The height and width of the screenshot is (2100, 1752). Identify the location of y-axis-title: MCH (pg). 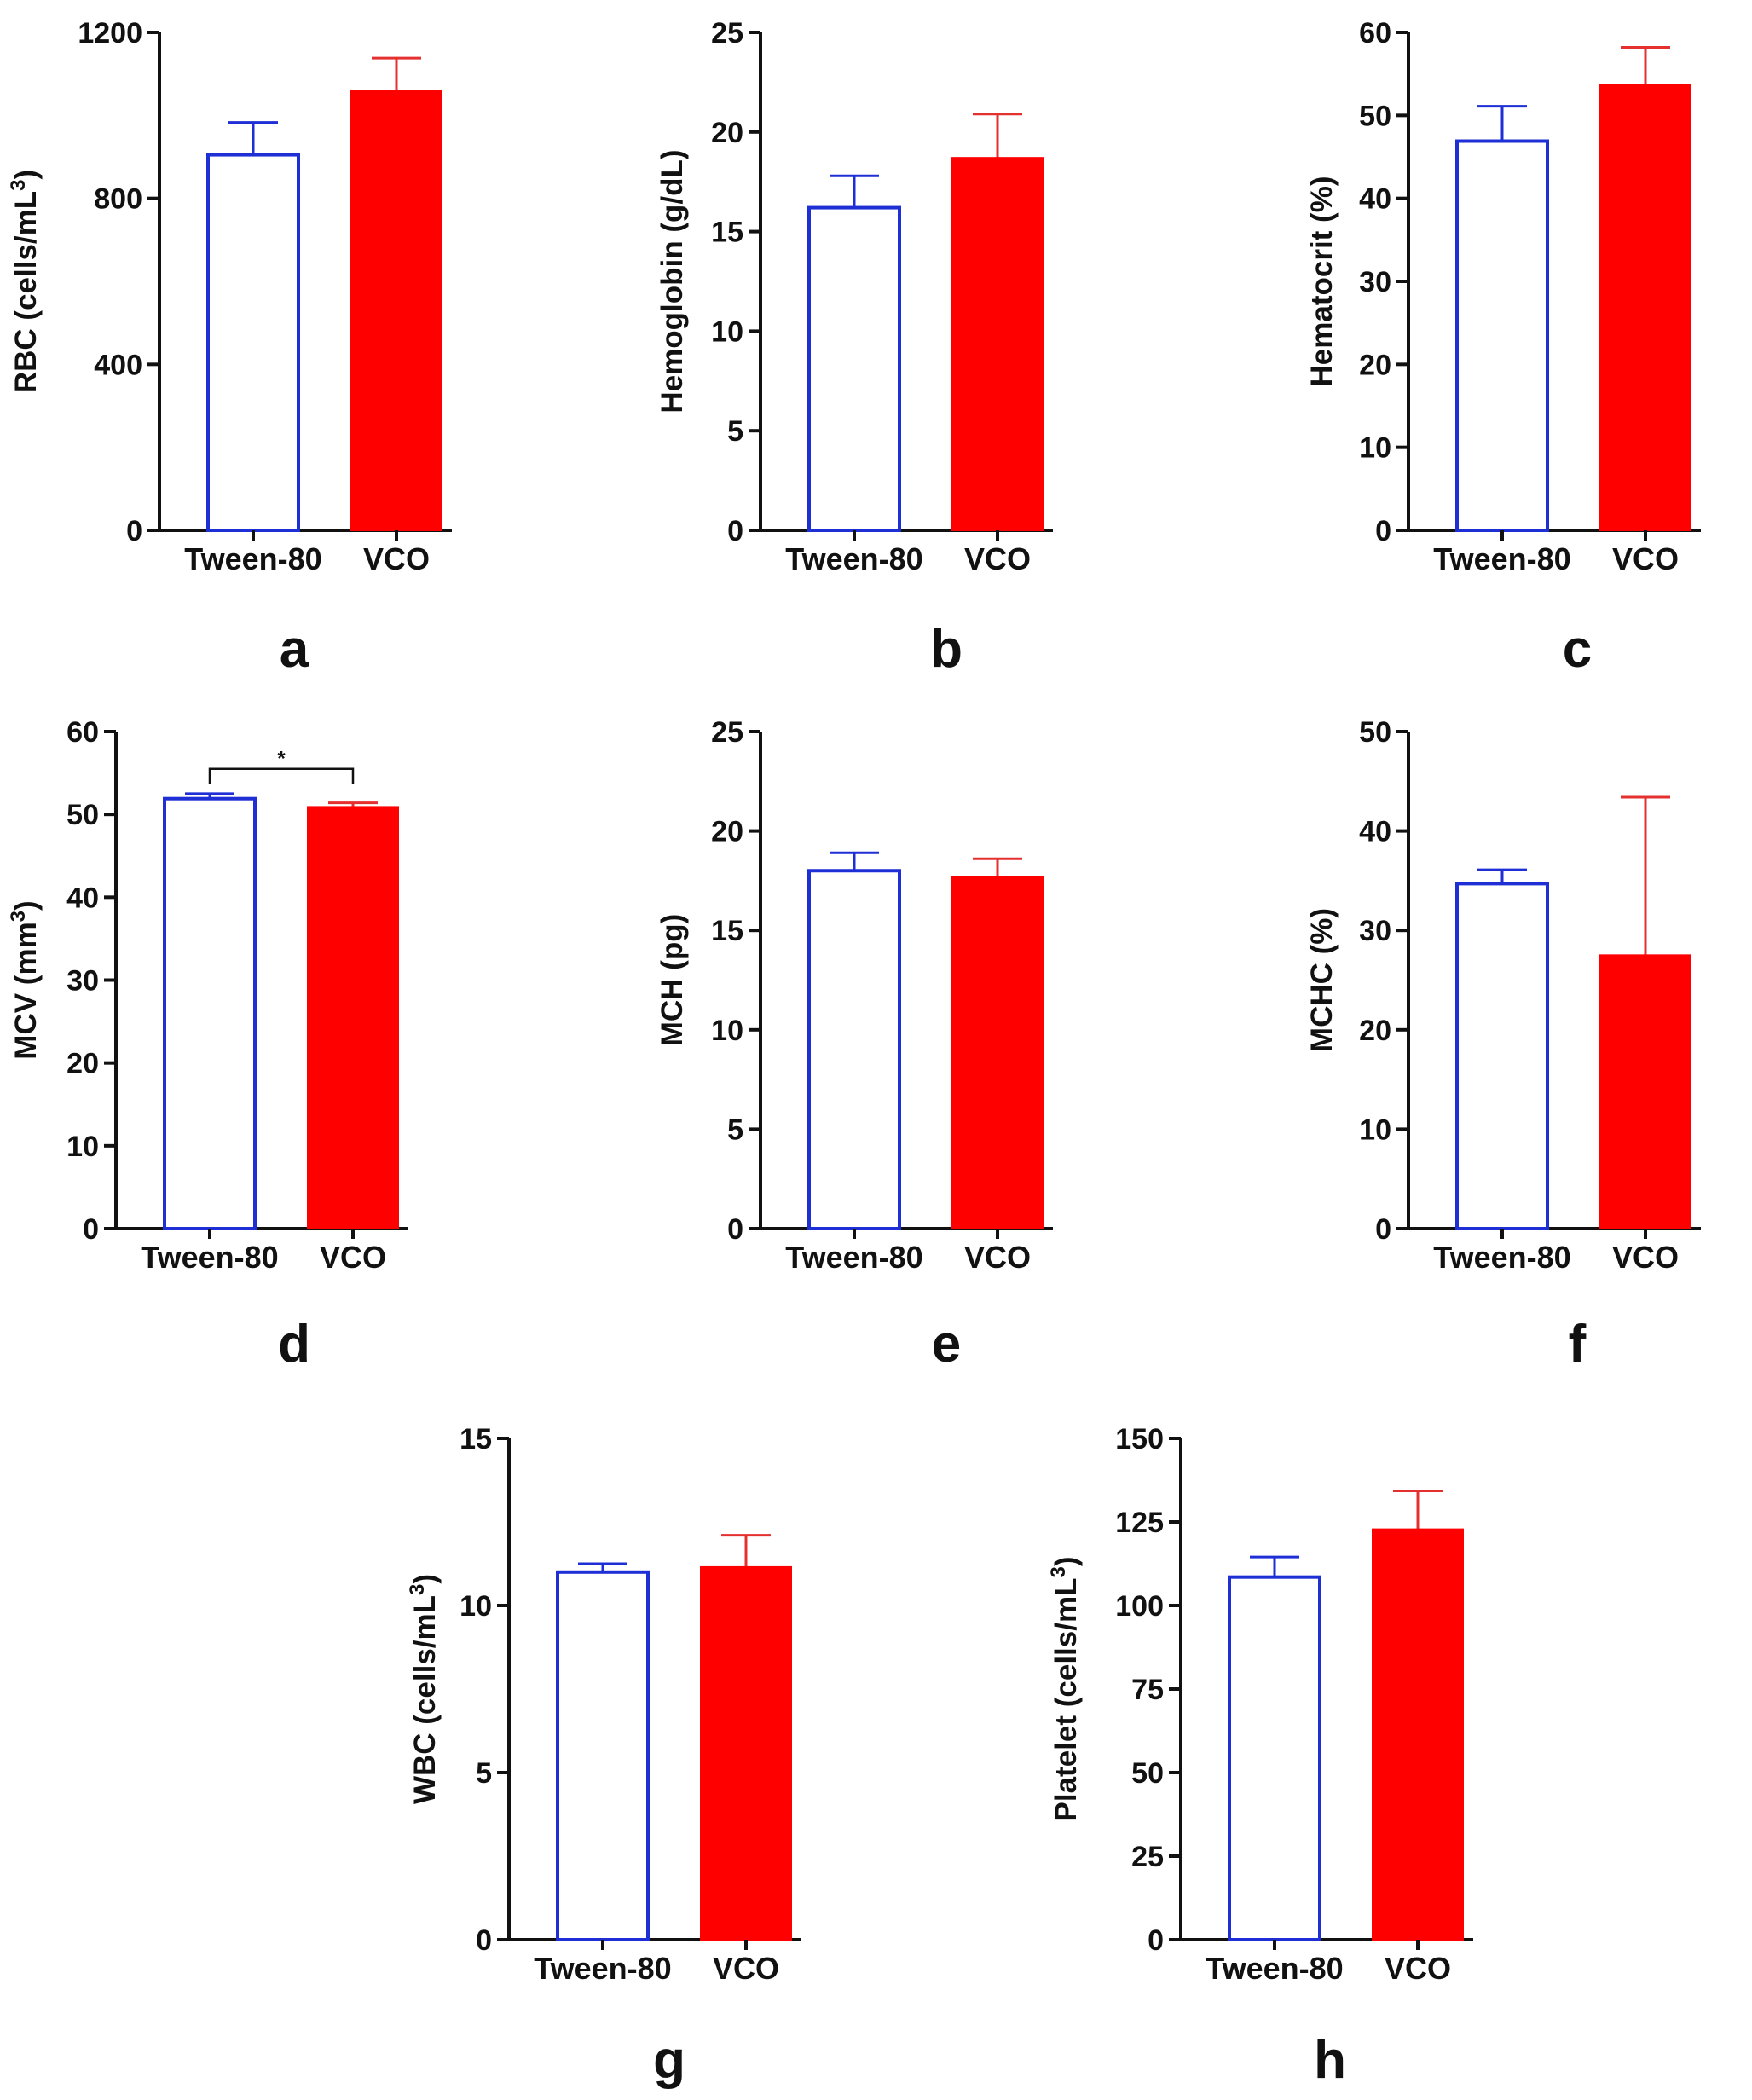
(672, 980).